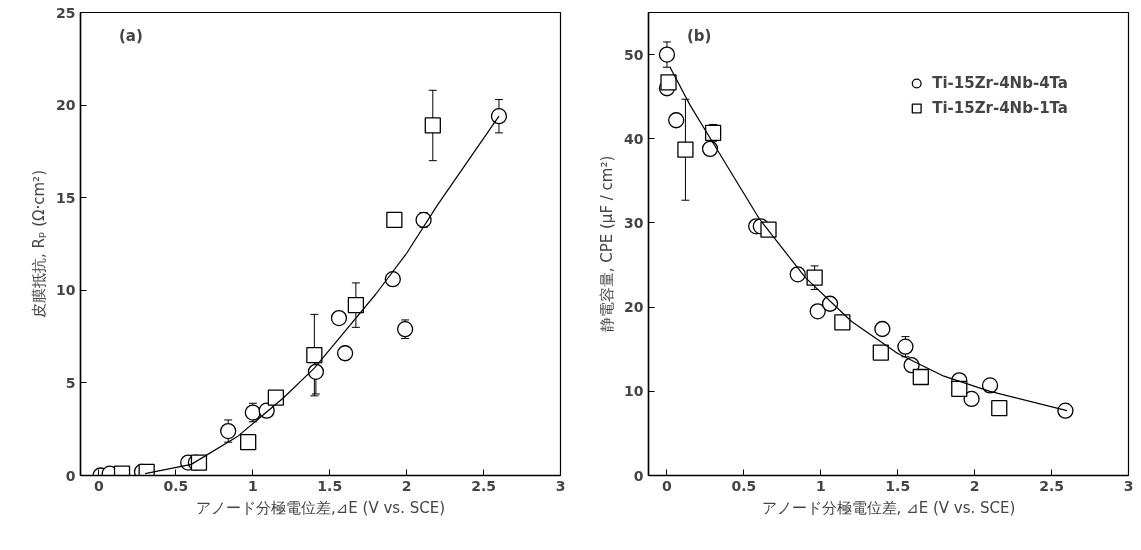 This screenshot has height=550, width=1141. What do you see at coordinates (888, 507) in the screenshot?
I see `x-axis-title: アノード分極電位差, ⊿E (V vs. SCE)` at bounding box center [888, 507].